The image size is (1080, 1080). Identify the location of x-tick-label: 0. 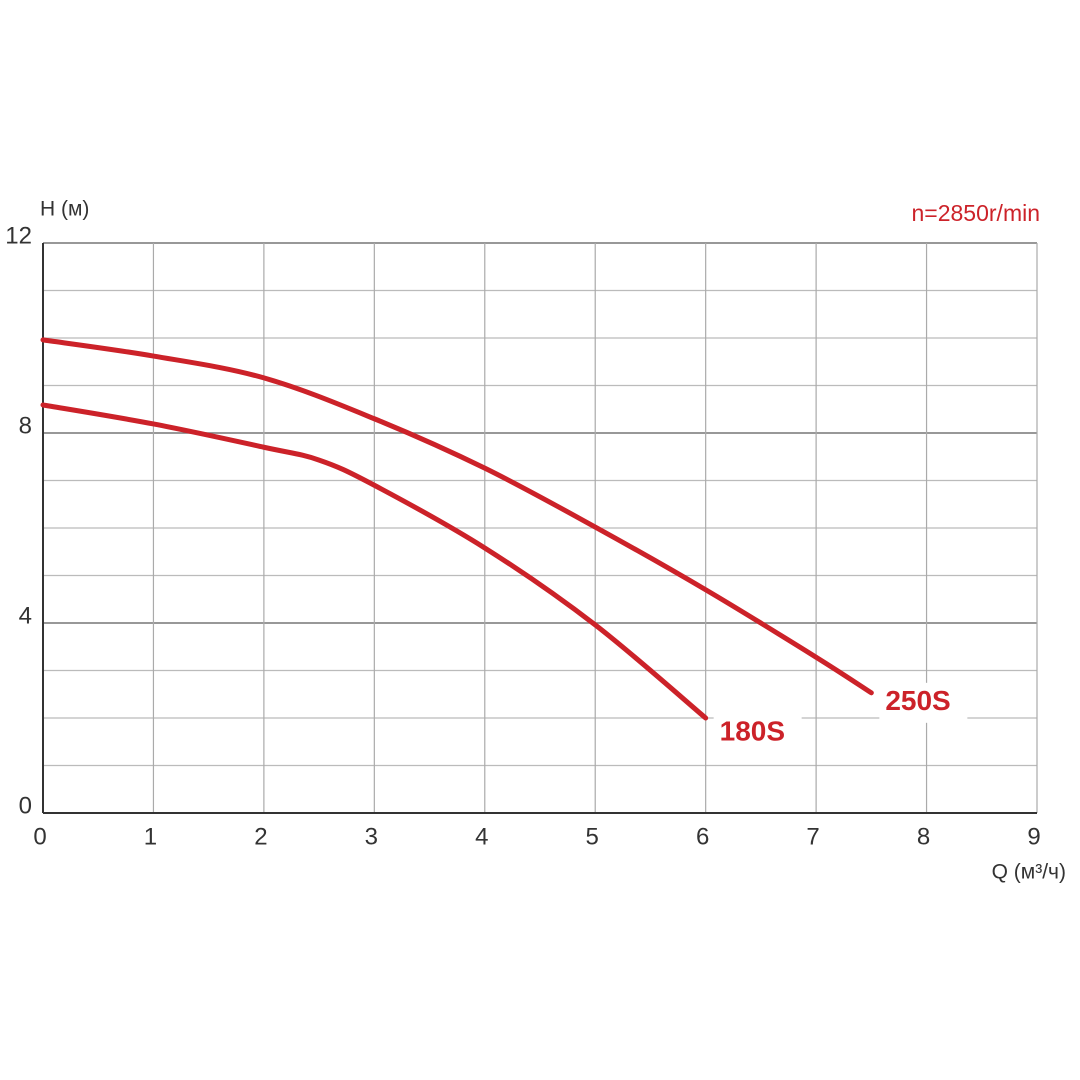
(39, 836).